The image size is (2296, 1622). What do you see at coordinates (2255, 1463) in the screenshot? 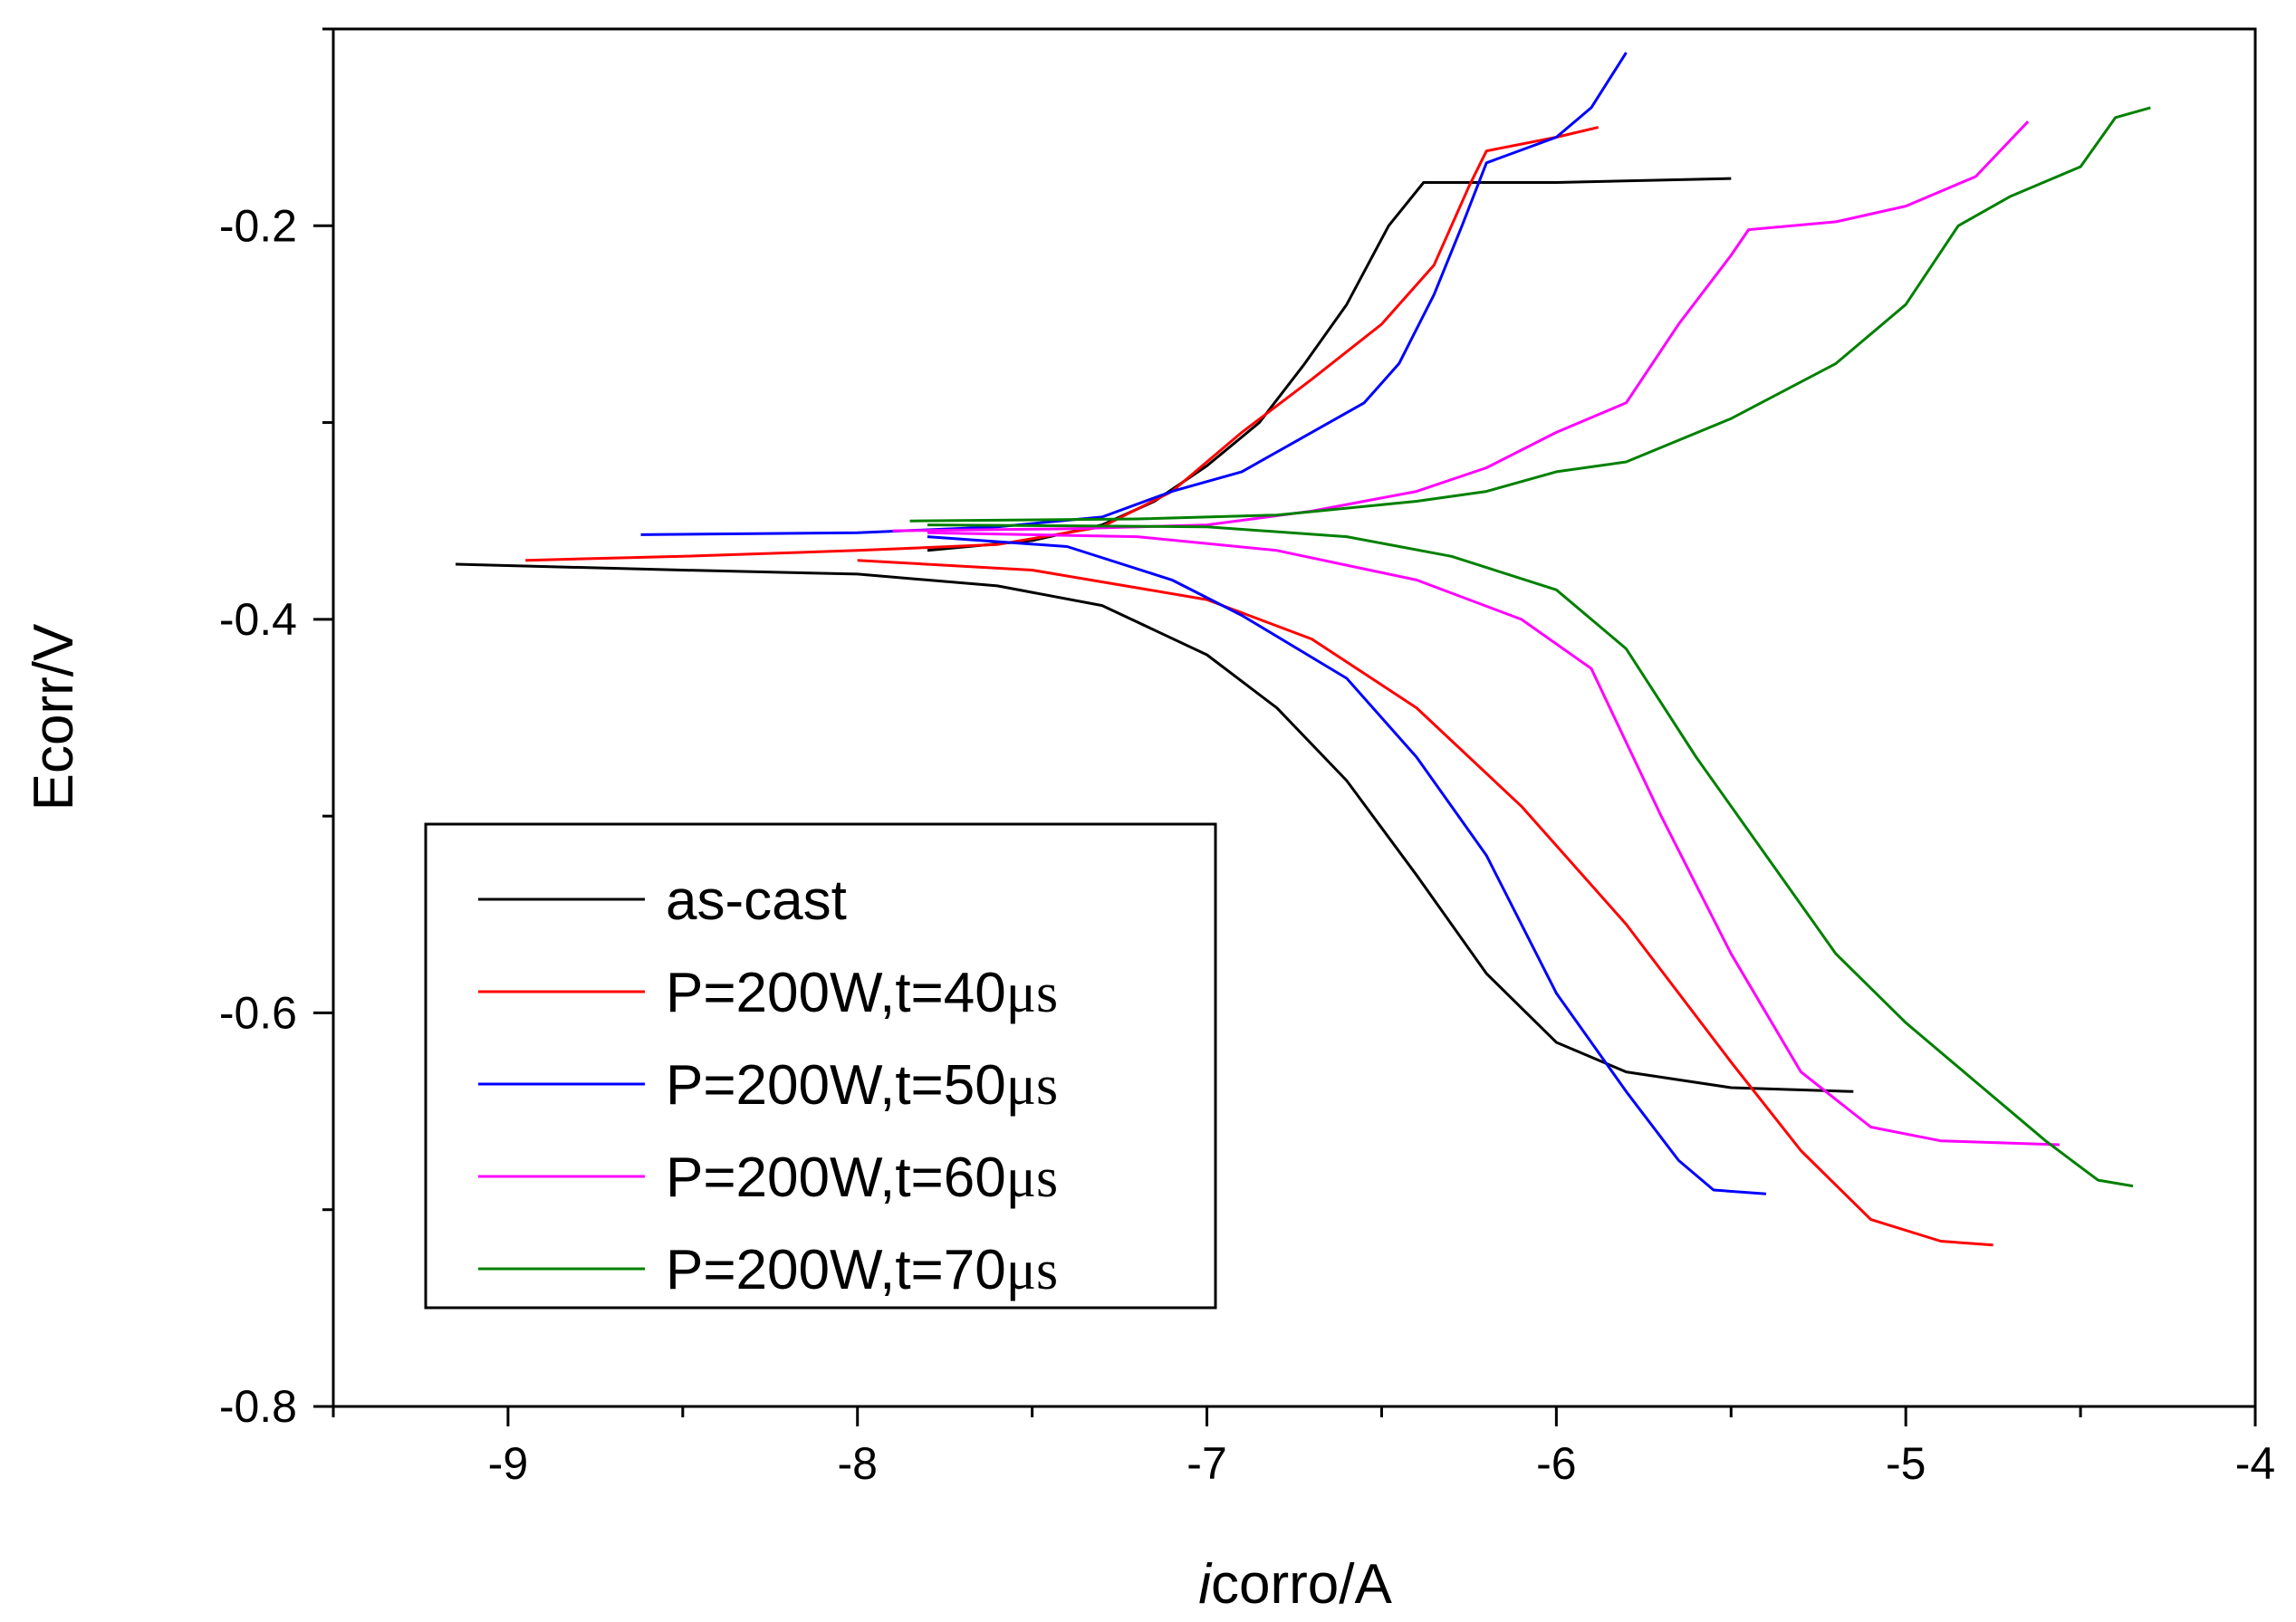
I see `x-tick-label: -4` at bounding box center [2255, 1463].